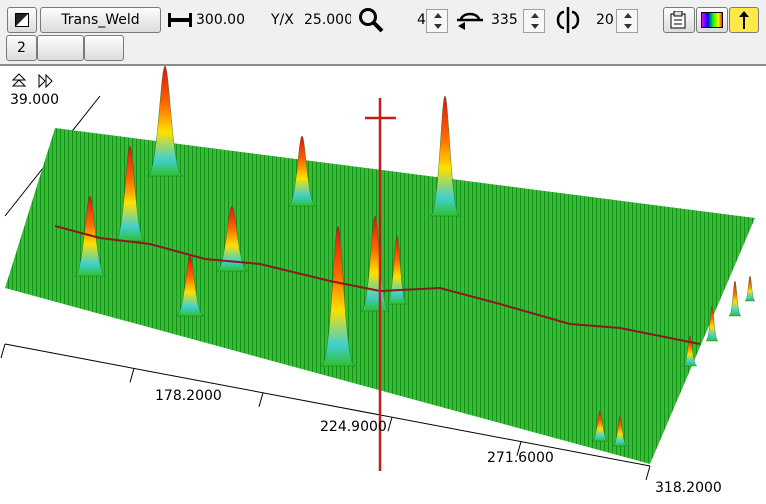  Describe the element at coordinates (605, 20) in the screenshot. I see `tilt-value: 20` at that location.